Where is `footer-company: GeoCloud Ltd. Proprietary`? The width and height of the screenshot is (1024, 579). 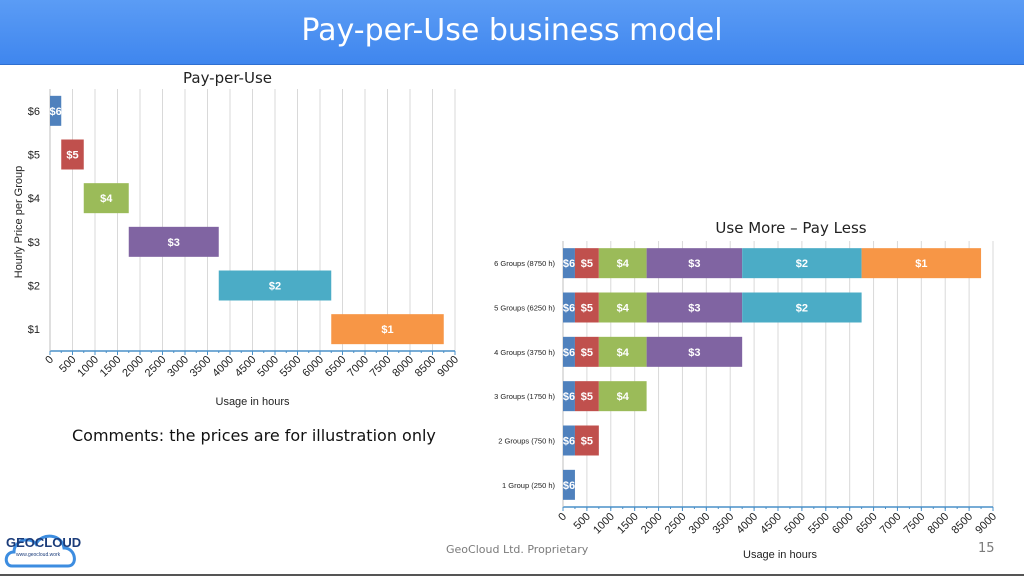 footer-company: GeoCloud Ltd. Proprietary is located at coordinates (517, 549).